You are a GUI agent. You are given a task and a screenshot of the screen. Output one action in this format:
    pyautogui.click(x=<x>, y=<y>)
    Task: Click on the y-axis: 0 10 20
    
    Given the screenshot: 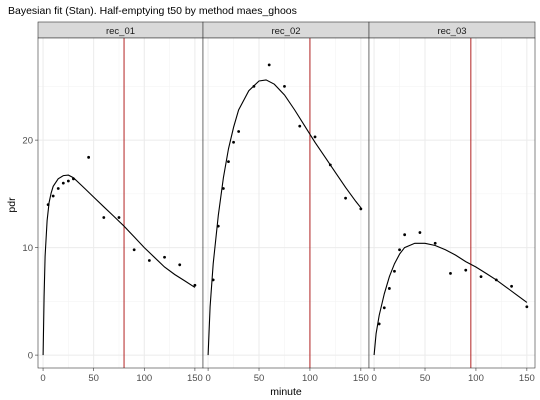 What is the action you would take?
    pyautogui.click(x=30, y=248)
    